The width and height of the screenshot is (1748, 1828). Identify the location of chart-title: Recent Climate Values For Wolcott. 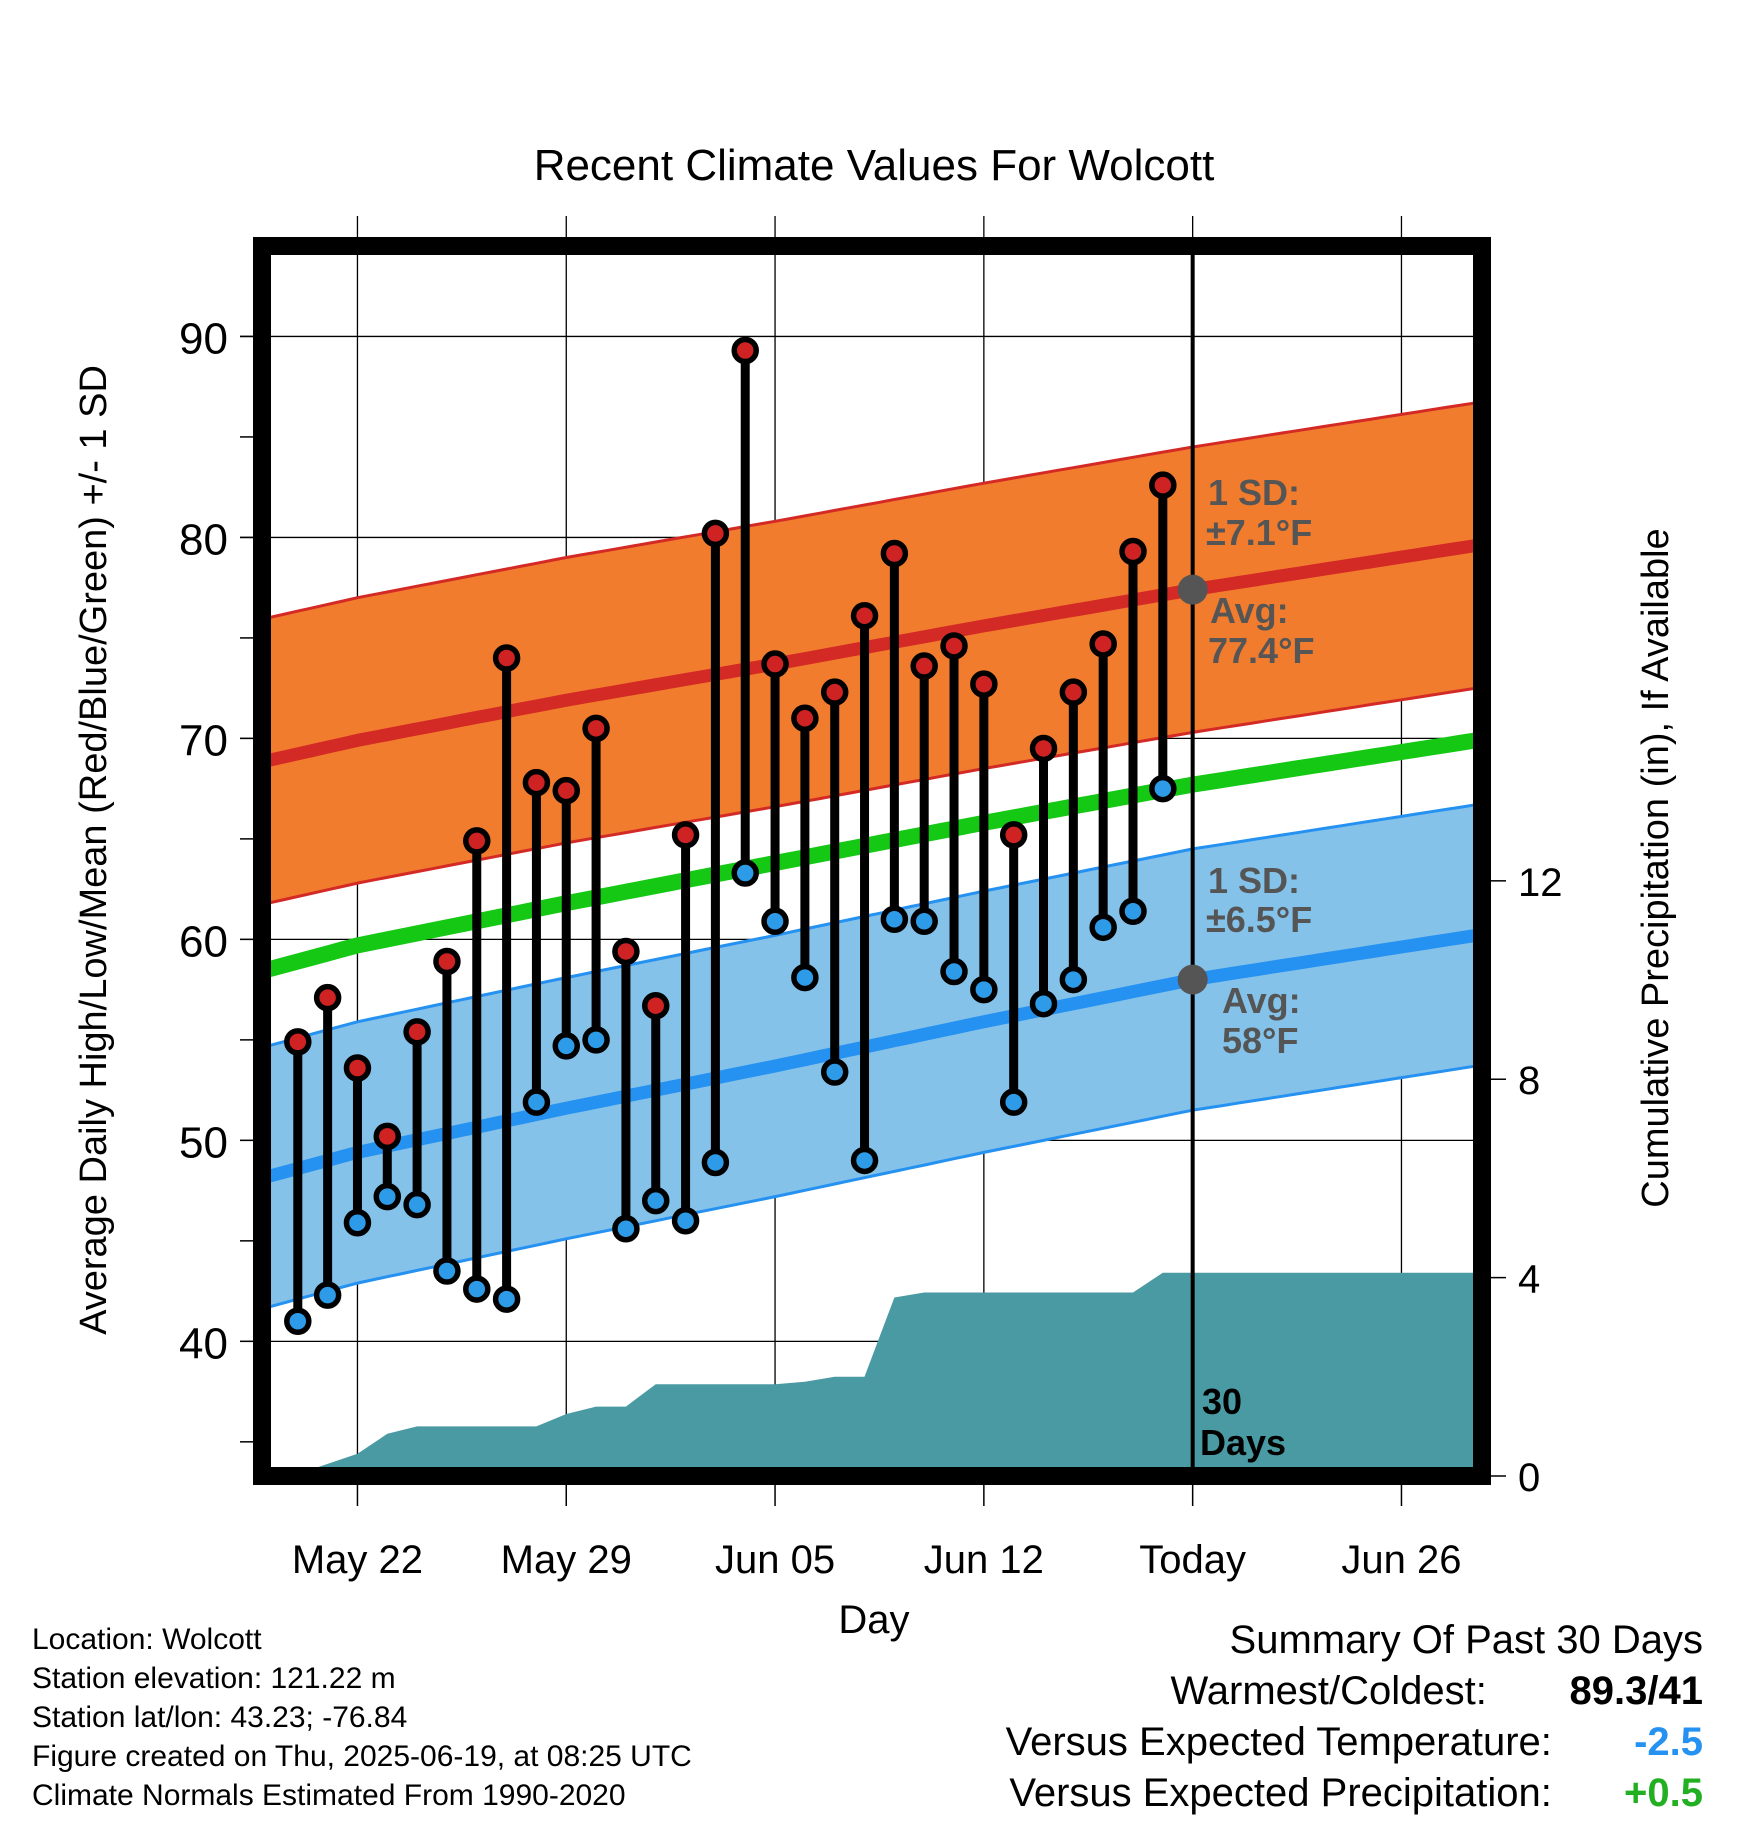
(874, 165).